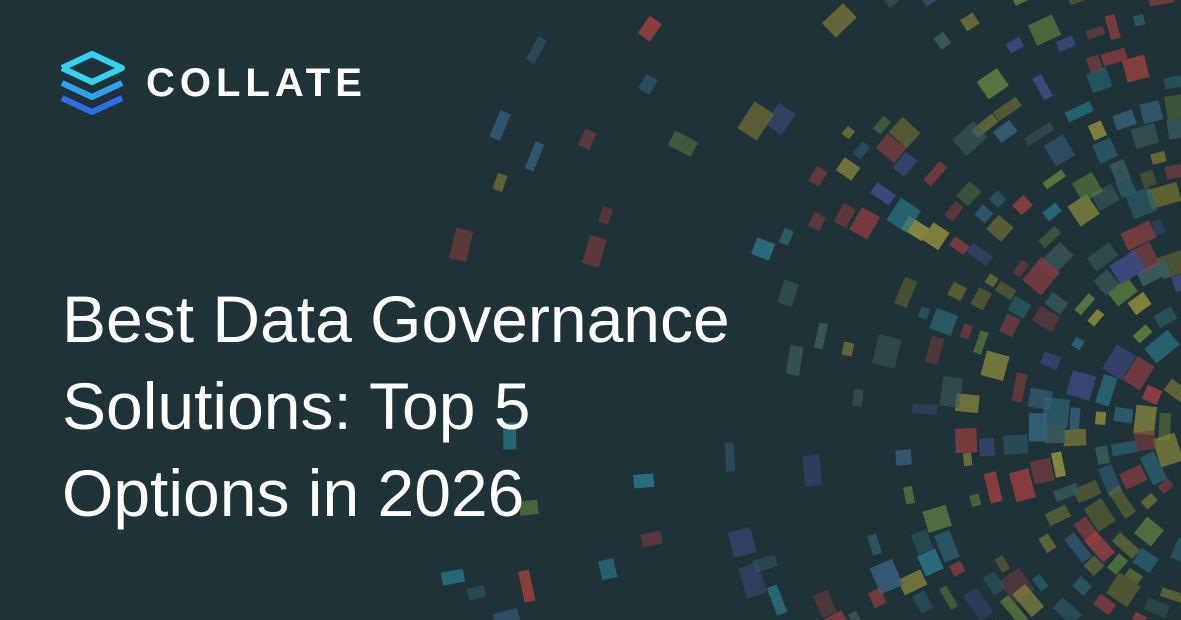 Image resolution: width=1181 pixels, height=620 pixels. Describe the element at coordinates (256, 82) in the screenshot. I see `logo-text: COLLATE` at that location.